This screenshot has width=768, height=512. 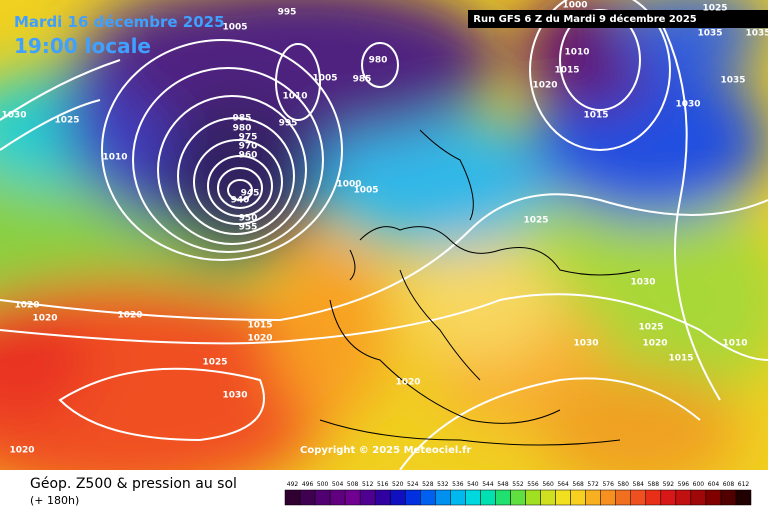 What do you see at coordinates (623, 484) in the screenshot?
I see `scale-label: 580` at bounding box center [623, 484].